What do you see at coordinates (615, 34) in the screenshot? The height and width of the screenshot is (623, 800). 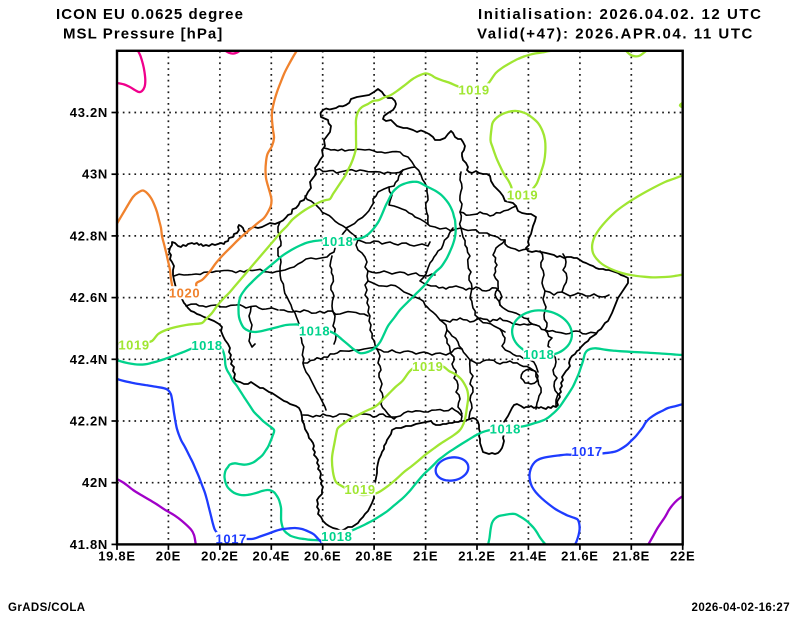 I see `svg-text:Valid(+47): 2026.APR.04. 11: Valid(+47): 2026.APR.04. 11 UTC` at bounding box center [615, 34].